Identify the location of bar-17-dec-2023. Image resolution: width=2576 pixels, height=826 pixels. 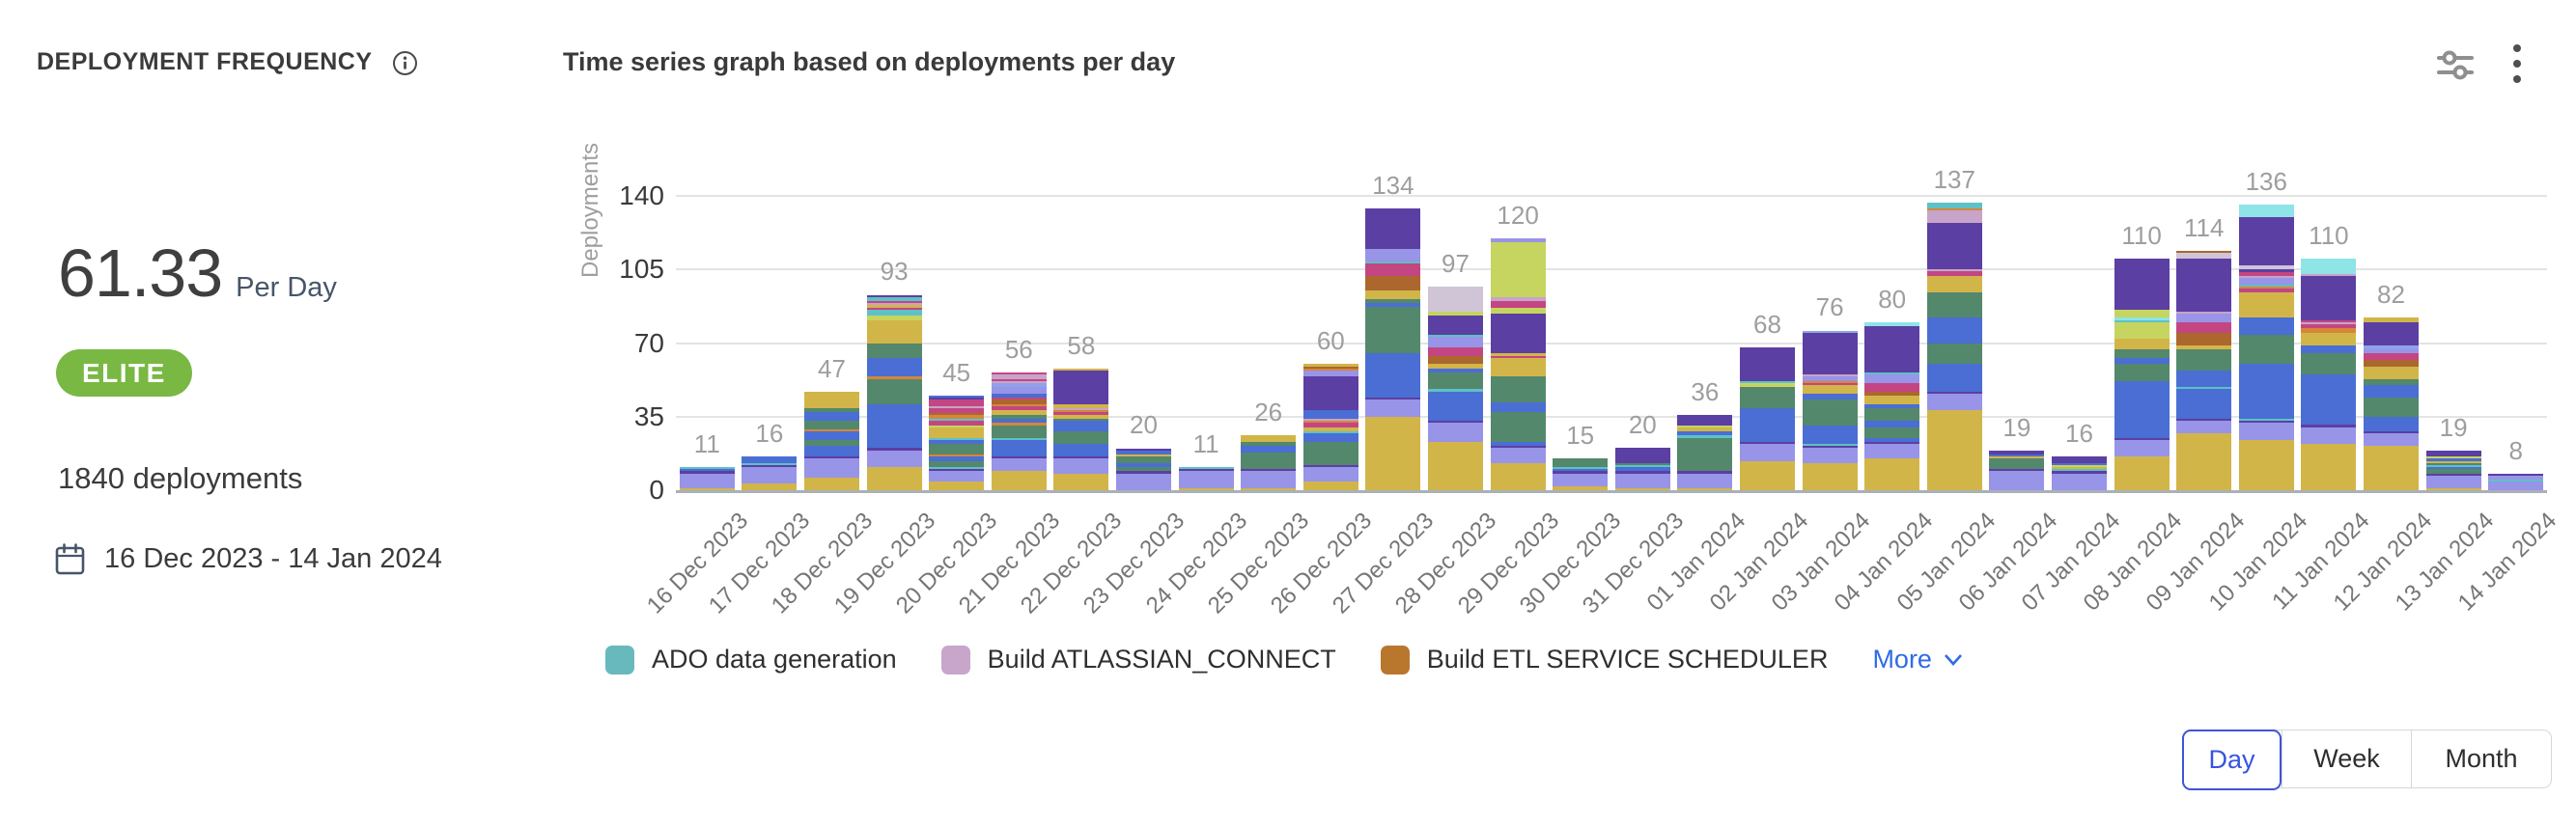
(770, 473).